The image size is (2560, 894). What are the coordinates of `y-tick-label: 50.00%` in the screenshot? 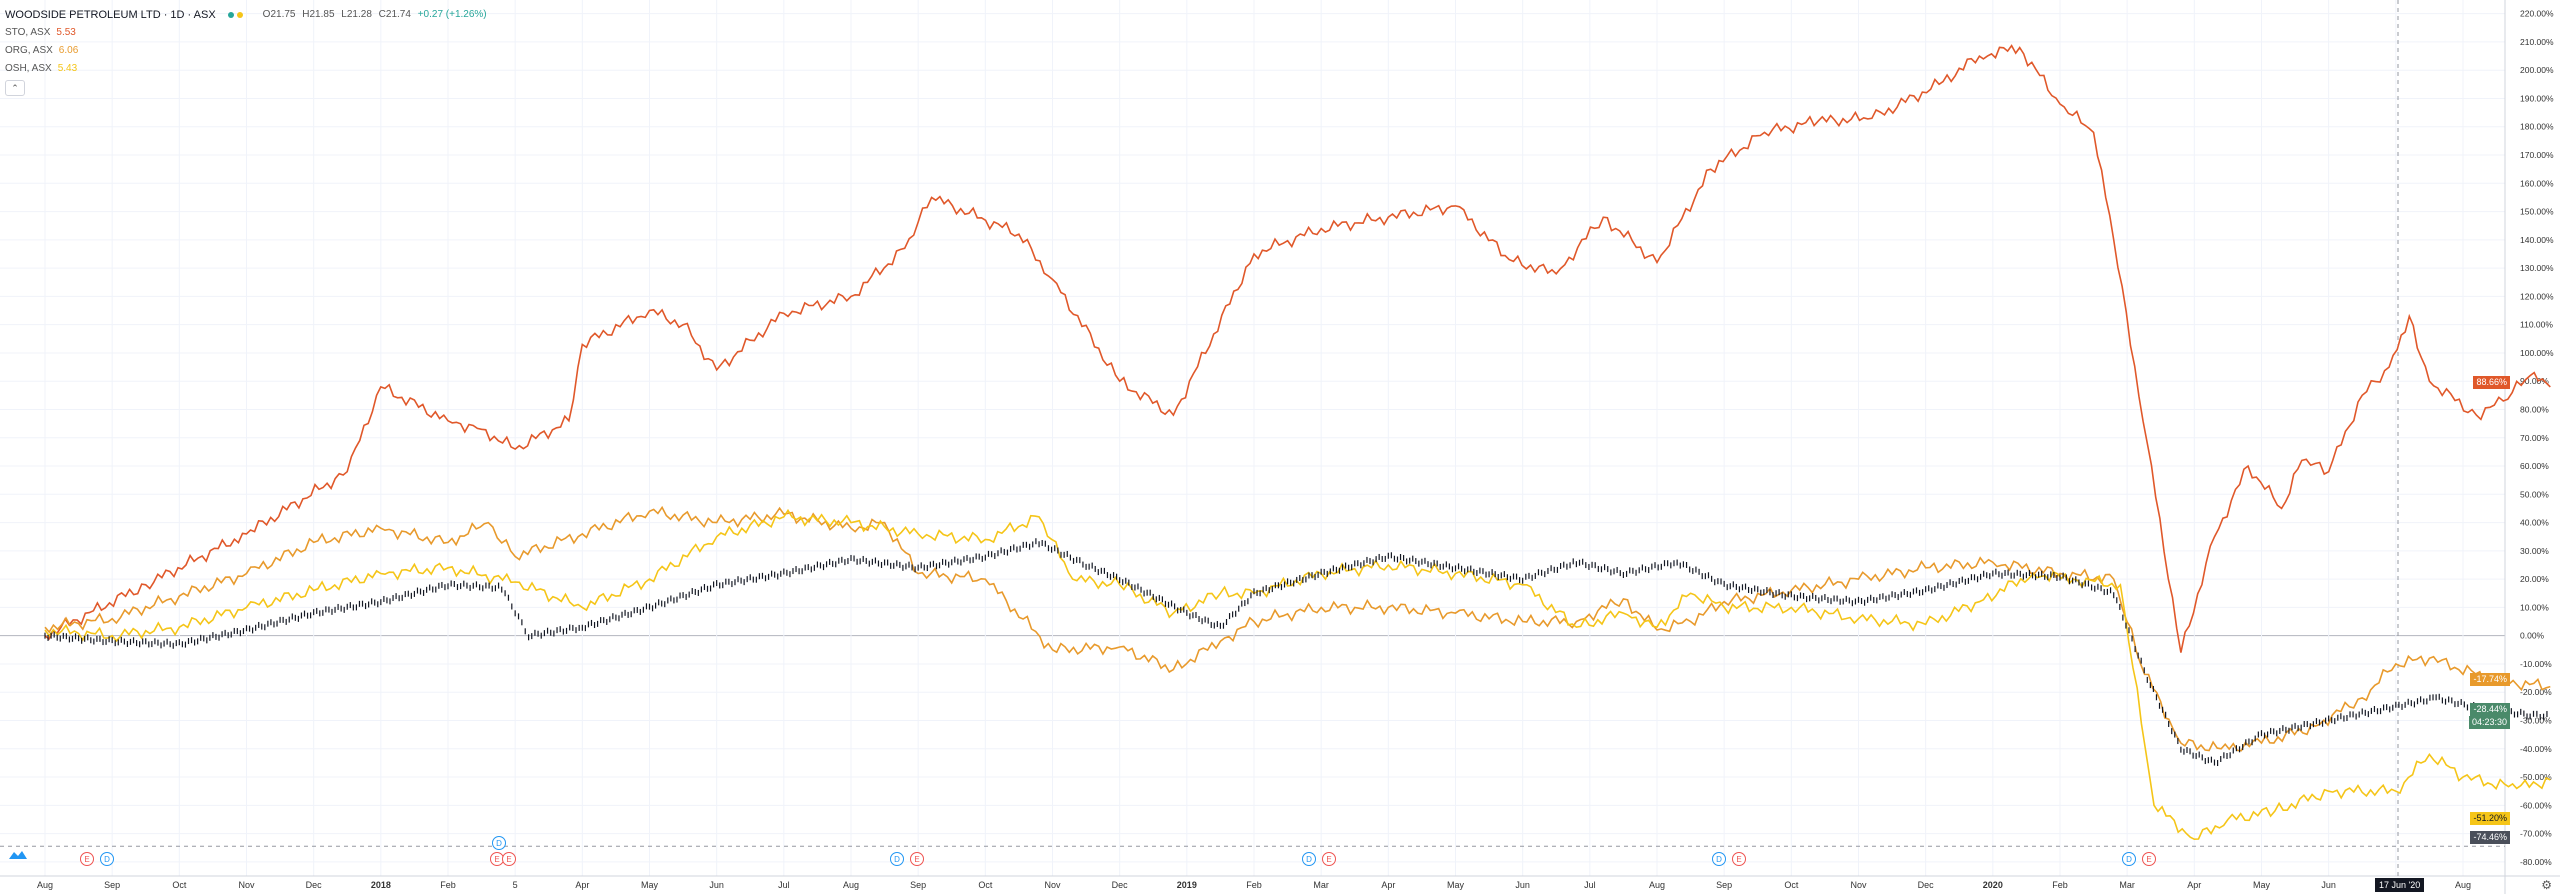 It's located at (2534, 494).